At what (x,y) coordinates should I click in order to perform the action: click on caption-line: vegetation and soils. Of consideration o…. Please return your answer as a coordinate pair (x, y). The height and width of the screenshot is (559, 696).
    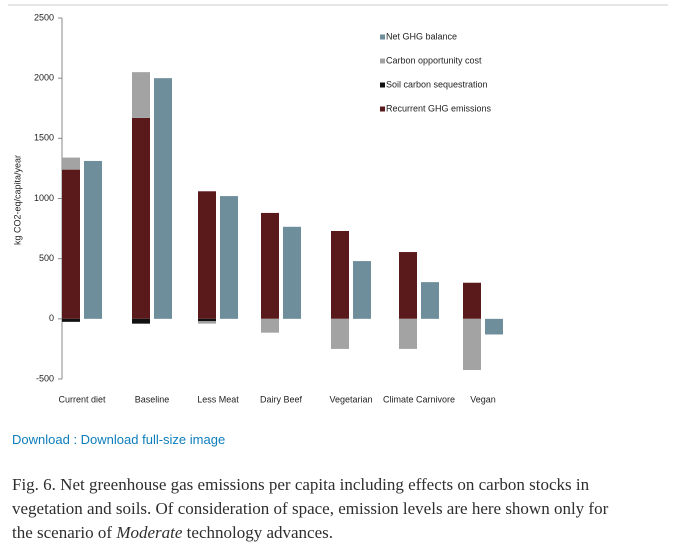
    Looking at the image, I should click on (310, 508).